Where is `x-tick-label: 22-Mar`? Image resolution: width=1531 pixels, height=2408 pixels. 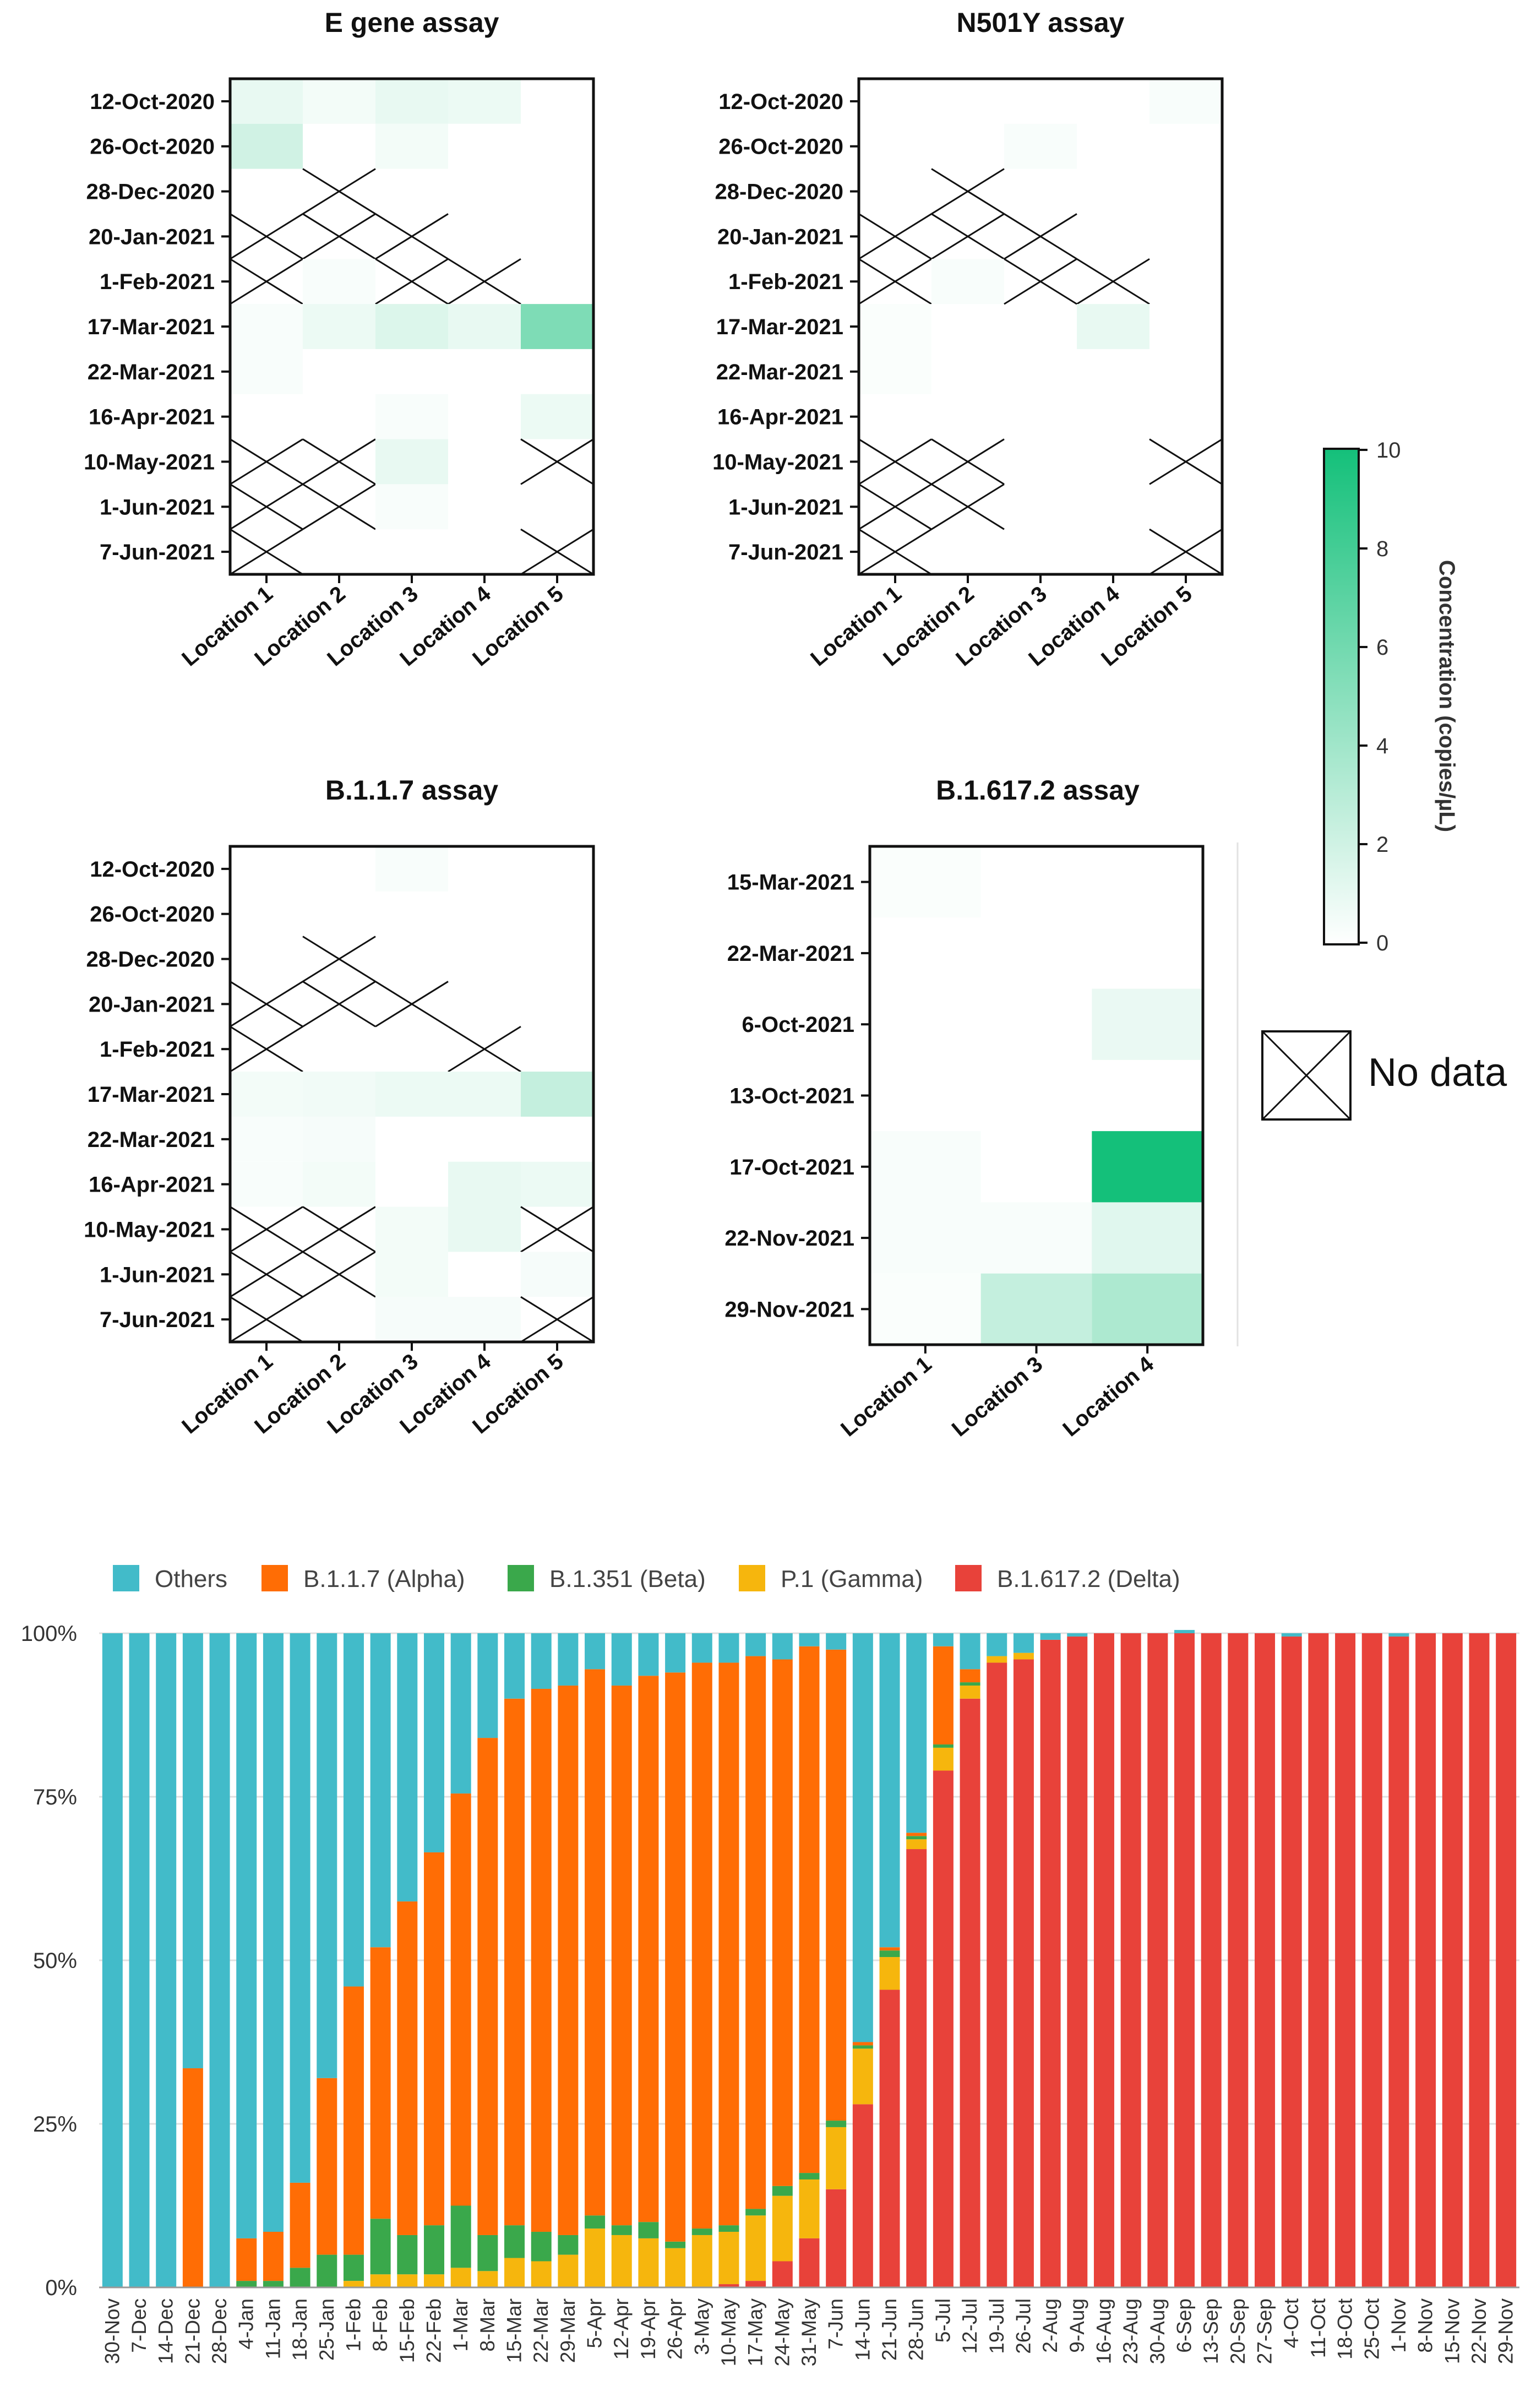 x-tick-label: 22-Mar is located at coordinates (541, 2330).